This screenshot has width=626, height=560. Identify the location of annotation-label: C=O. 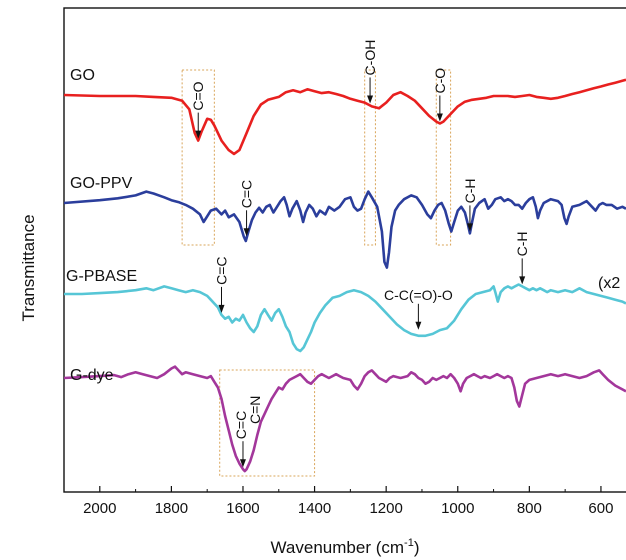
(198, 95).